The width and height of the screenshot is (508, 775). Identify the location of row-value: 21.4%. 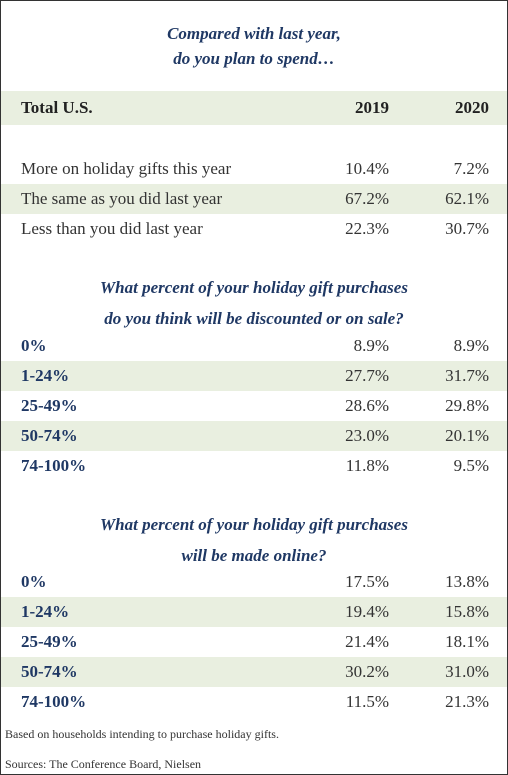
(367, 641).